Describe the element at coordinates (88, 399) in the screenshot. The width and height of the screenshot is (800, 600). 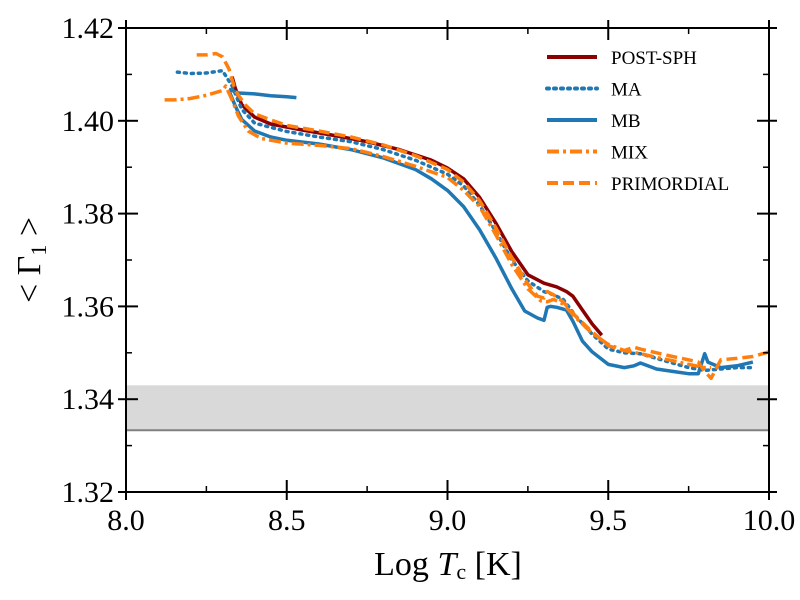
I see `y-tick-label: 1.34` at that location.